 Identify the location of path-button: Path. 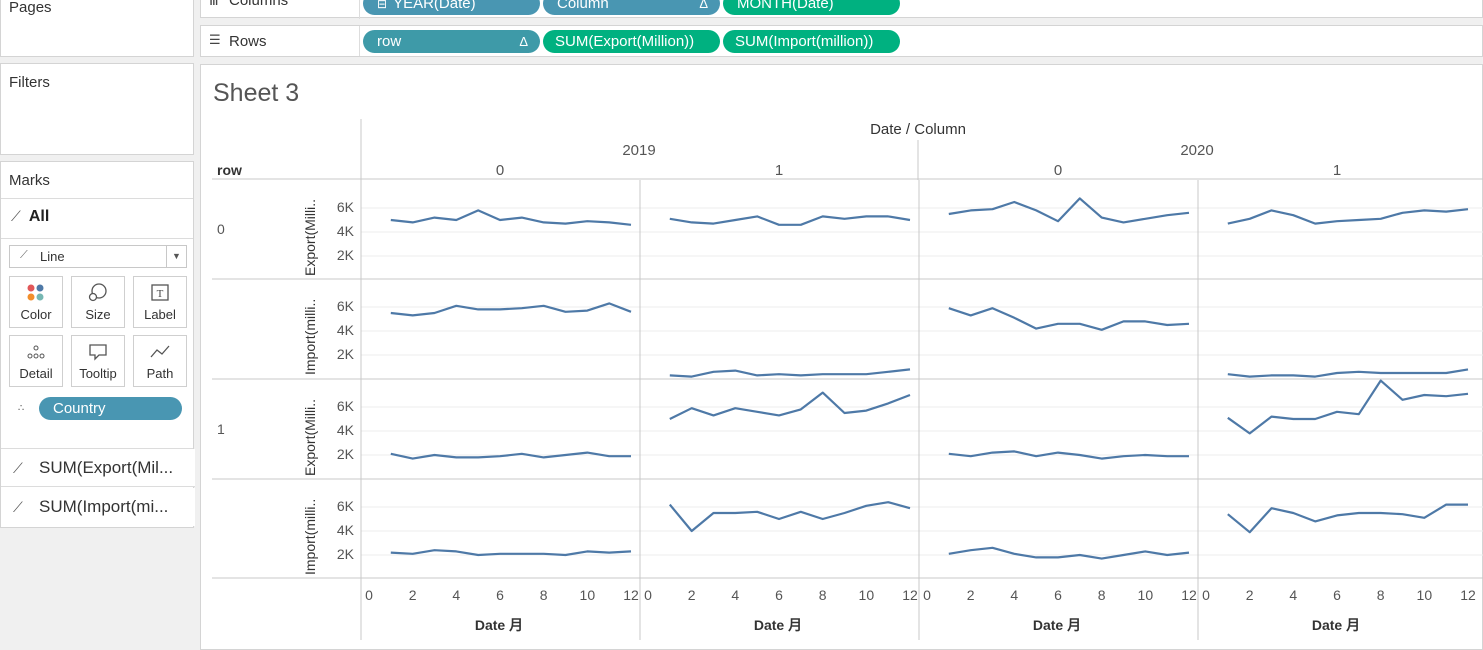
(160, 361).